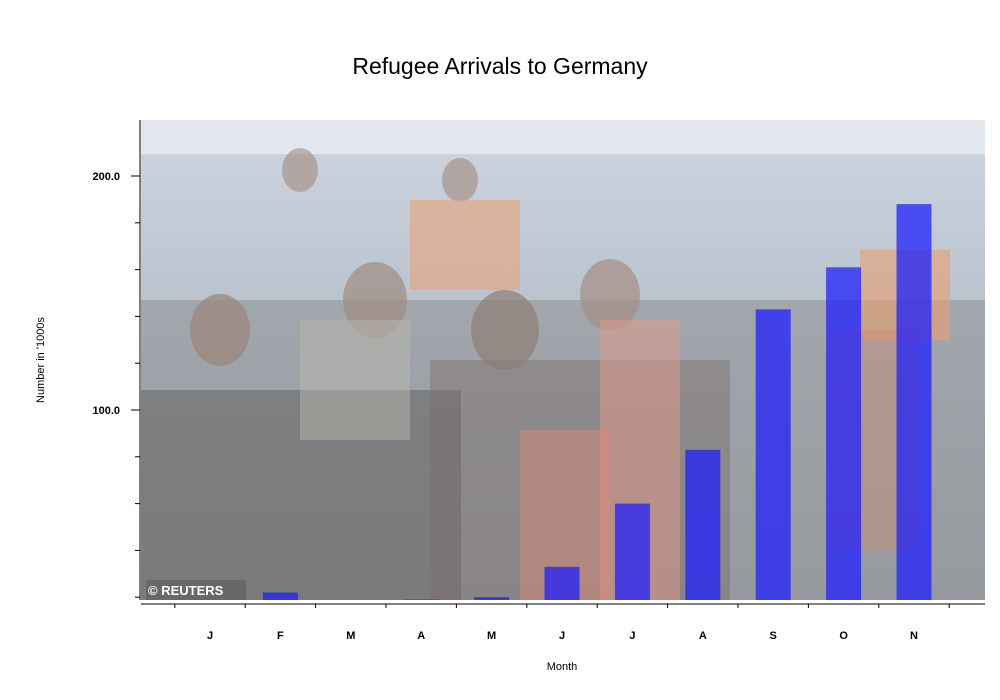  What do you see at coordinates (135, 386) in the screenshot?
I see `y-ticks` at bounding box center [135, 386].